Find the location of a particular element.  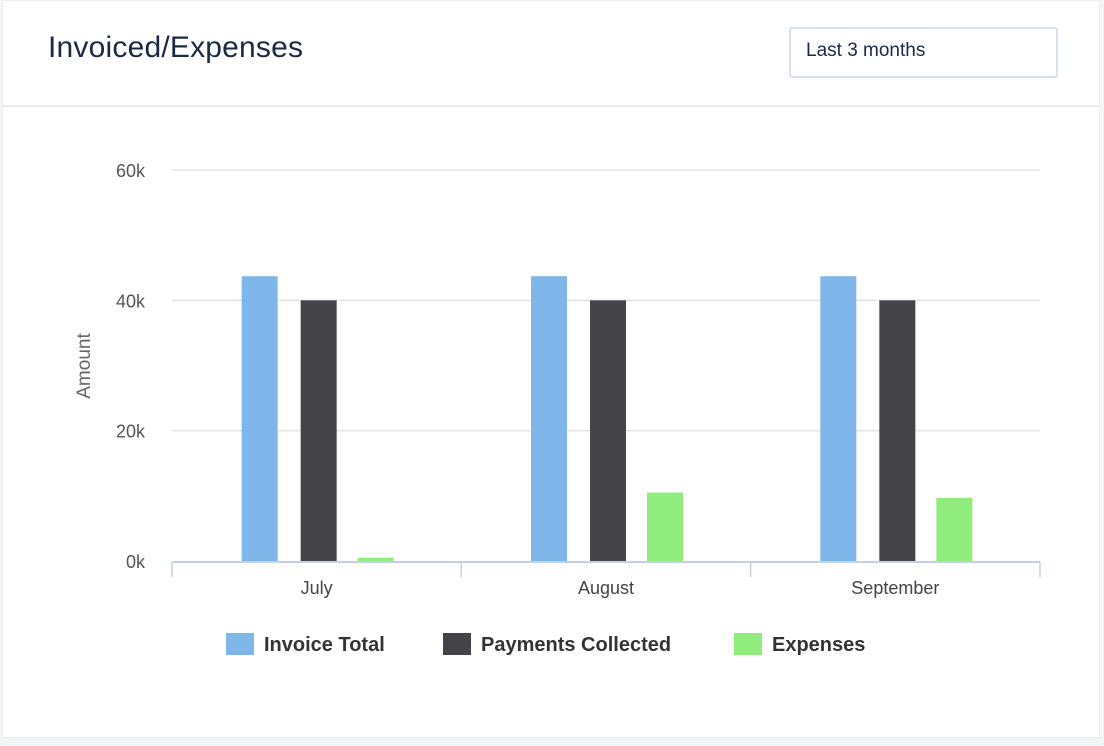

date-range-select: Last 3 months is located at coordinates (923, 52).